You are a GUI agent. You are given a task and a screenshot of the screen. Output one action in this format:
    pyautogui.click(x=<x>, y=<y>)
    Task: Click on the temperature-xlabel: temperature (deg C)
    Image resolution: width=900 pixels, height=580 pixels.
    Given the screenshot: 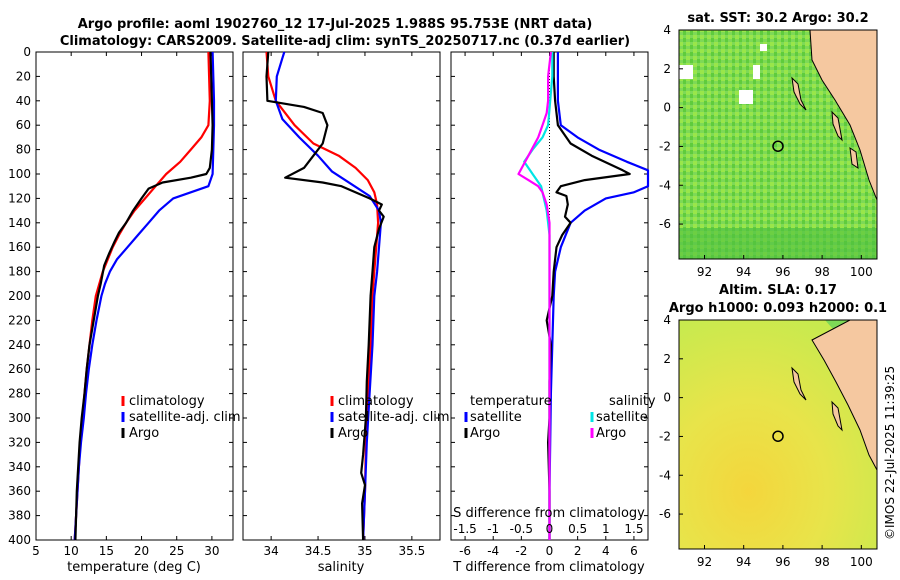 What is the action you would take?
    pyautogui.click(x=134, y=567)
    